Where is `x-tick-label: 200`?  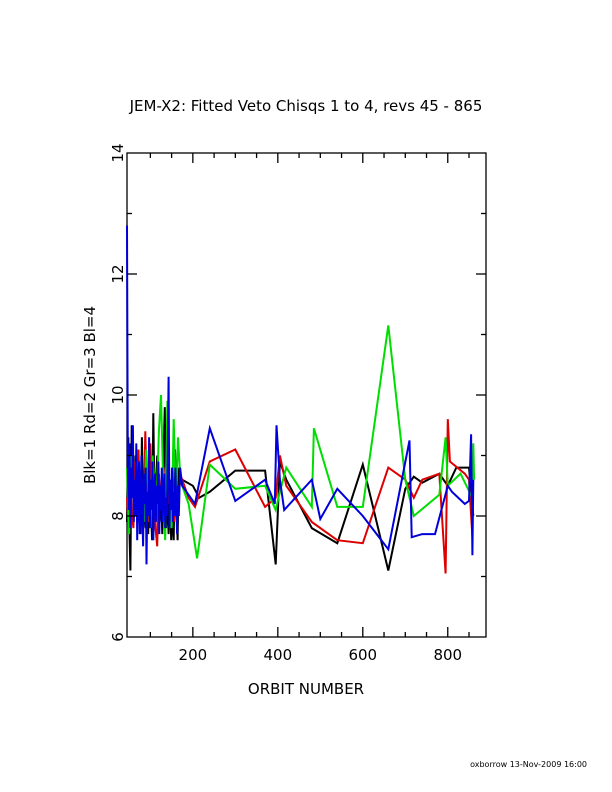 x-tick-label: 200 is located at coordinates (193, 655).